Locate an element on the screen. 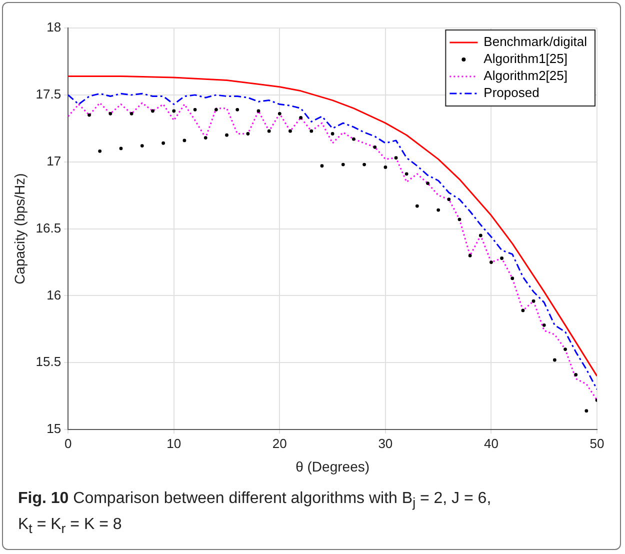 This screenshot has height=554, width=625. legend-label: Algorithm1[25] is located at coordinates (526, 58).